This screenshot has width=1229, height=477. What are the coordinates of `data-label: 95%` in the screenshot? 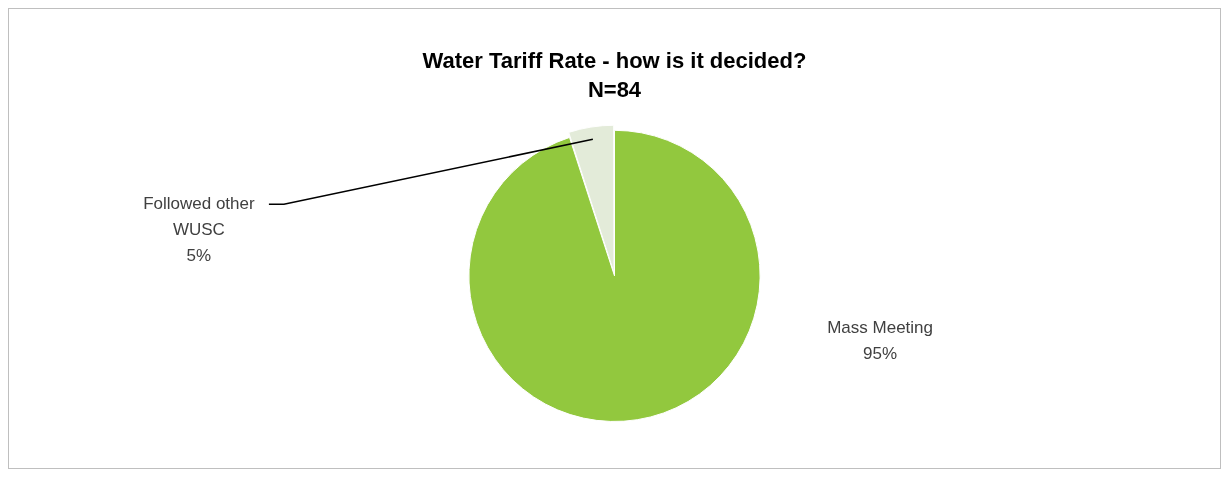 It's located at (880, 354).